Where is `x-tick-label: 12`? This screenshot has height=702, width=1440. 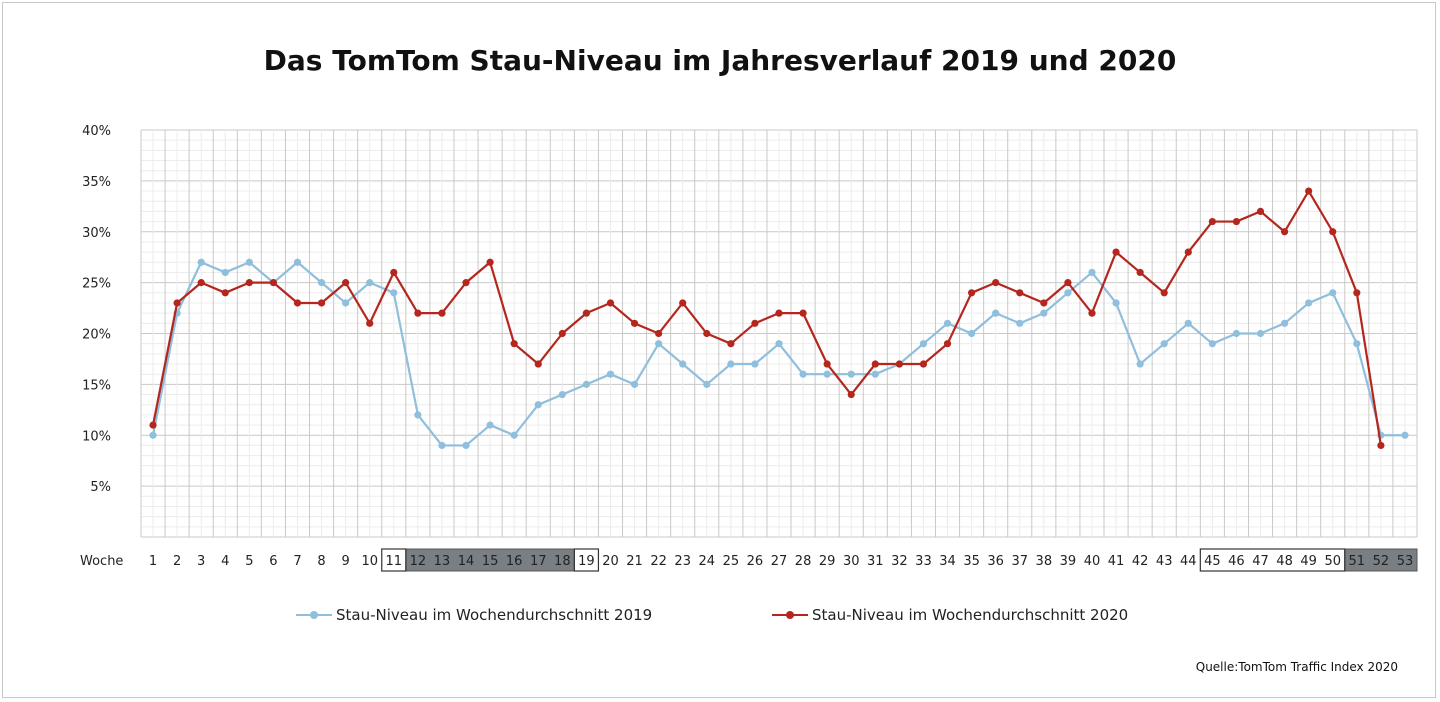 x-tick-label: 12 is located at coordinates (418, 561).